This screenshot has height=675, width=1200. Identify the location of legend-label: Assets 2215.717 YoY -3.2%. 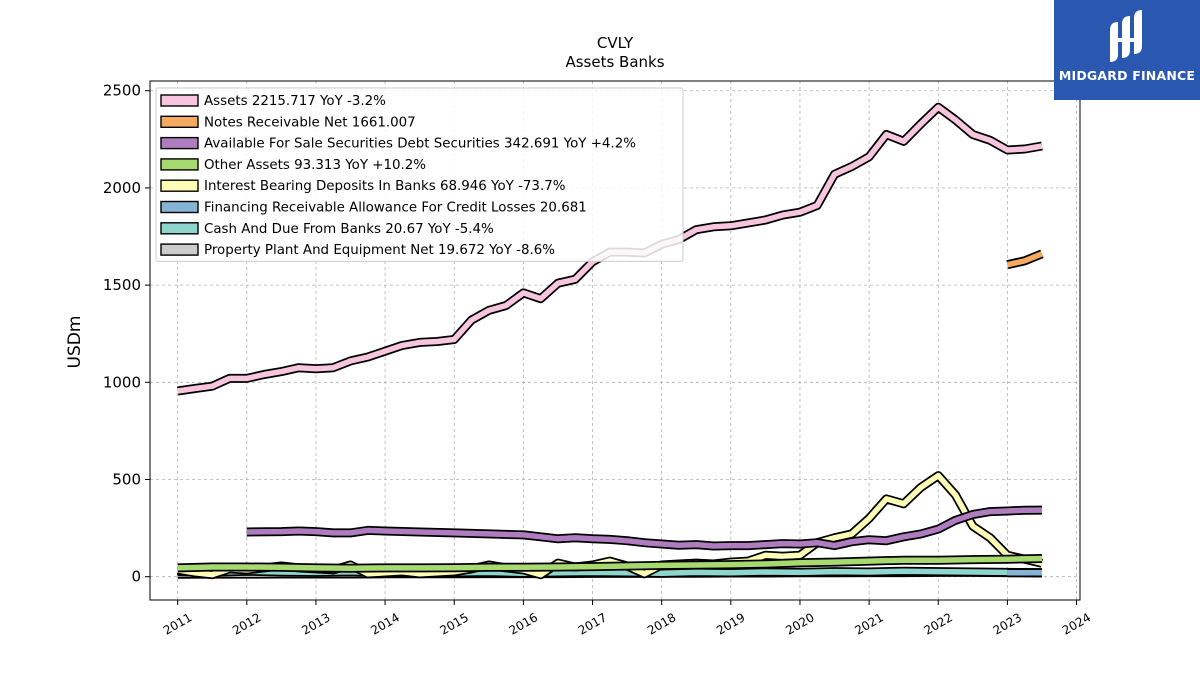
(295, 101).